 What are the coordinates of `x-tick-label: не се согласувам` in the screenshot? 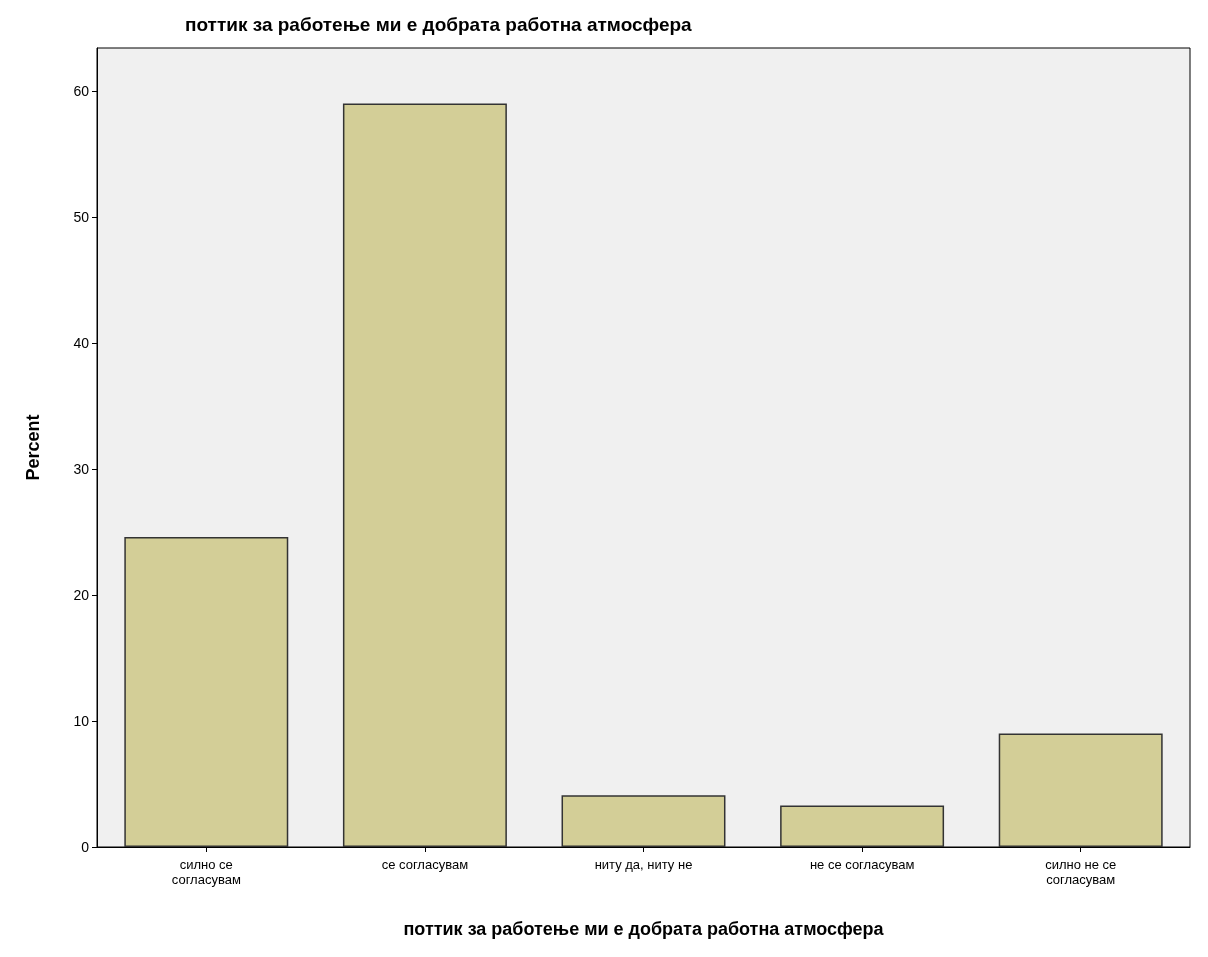 It's located at (862, 864).